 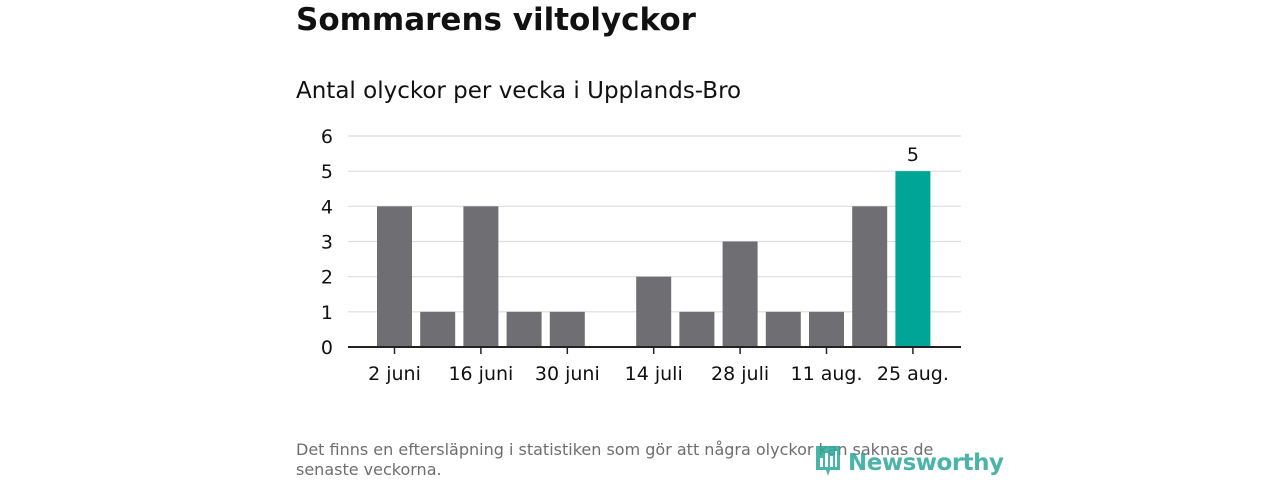 I want to click on data-labels: 5, so click(x=913, y=155).